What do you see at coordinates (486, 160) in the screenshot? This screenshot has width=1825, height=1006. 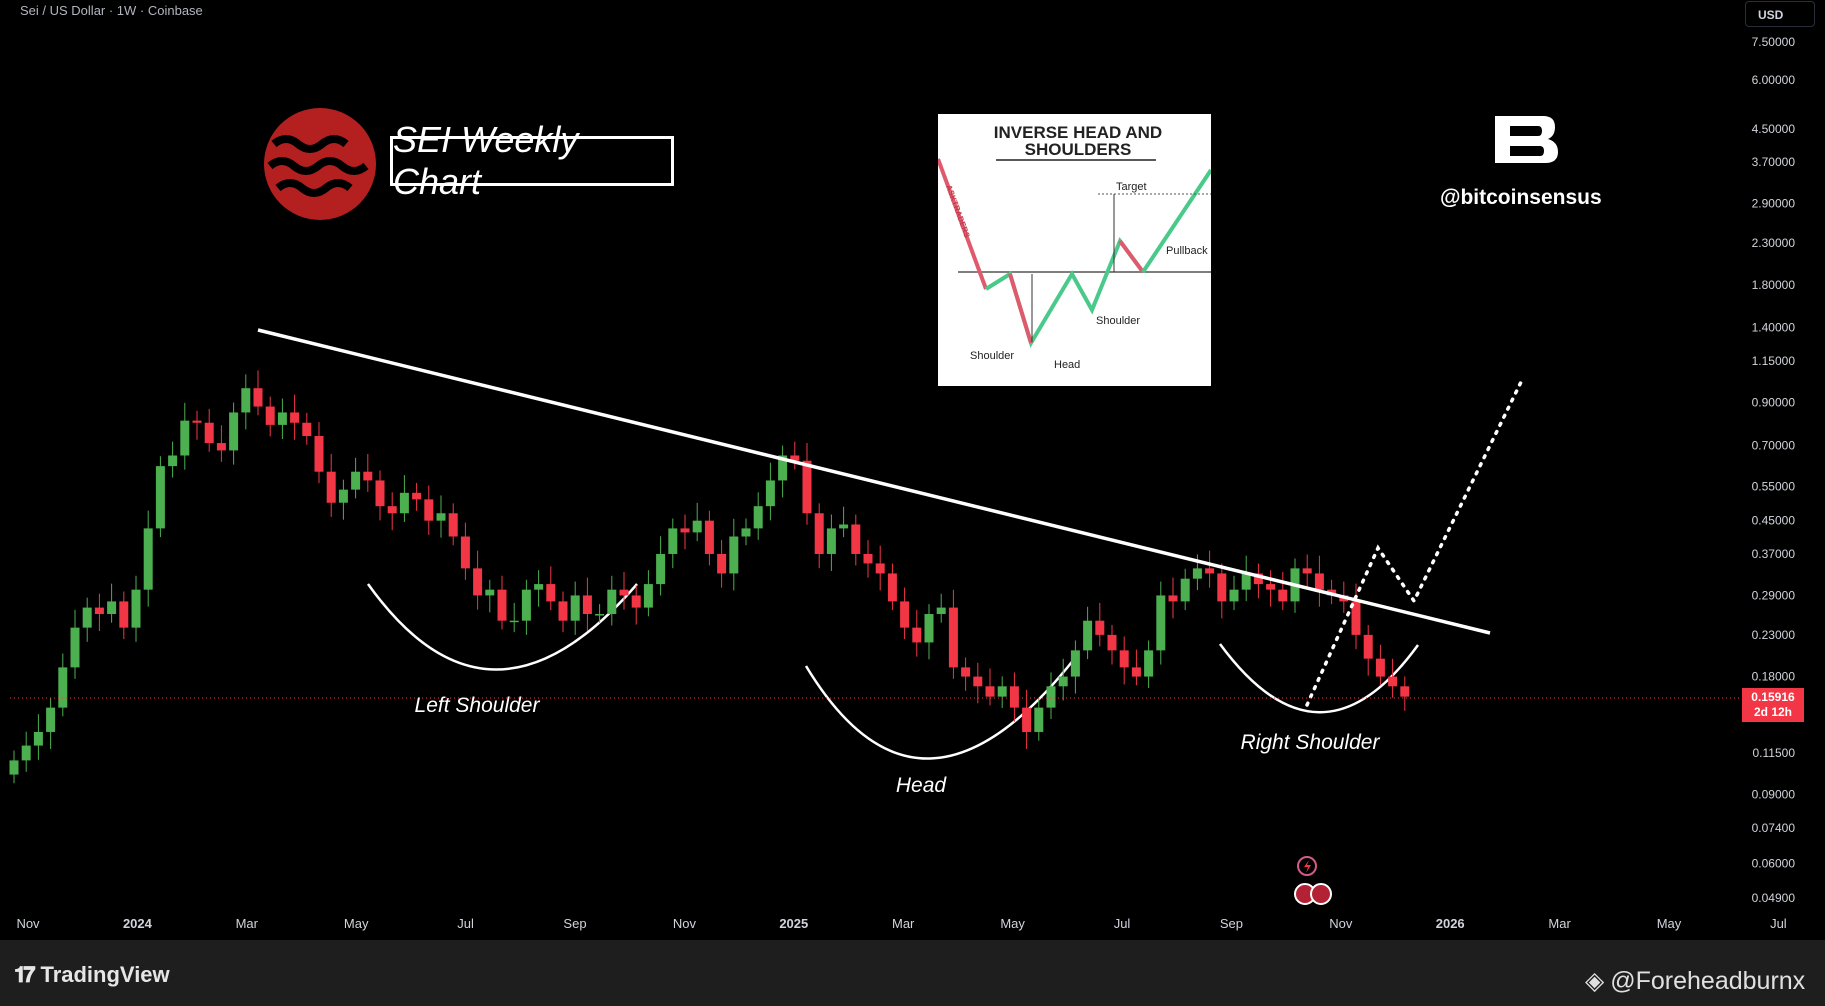 I see `chart-title: SEI Weekly Chart` at bounding box center [486, 160].